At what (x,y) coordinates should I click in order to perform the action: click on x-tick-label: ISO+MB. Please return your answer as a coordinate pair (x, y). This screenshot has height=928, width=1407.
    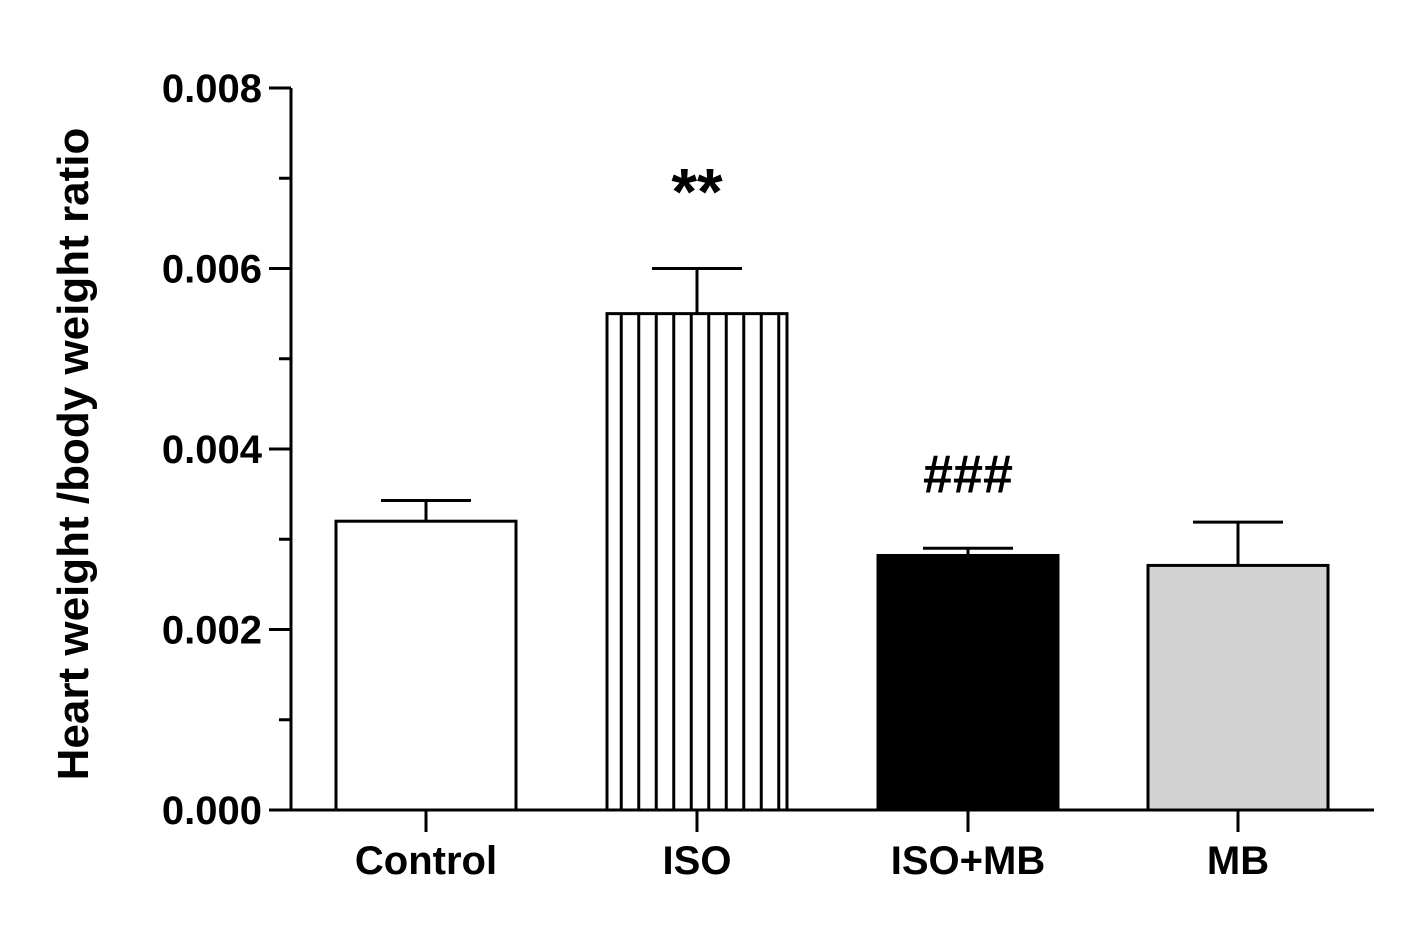
    Looking at the image, I should click on (968, 861).